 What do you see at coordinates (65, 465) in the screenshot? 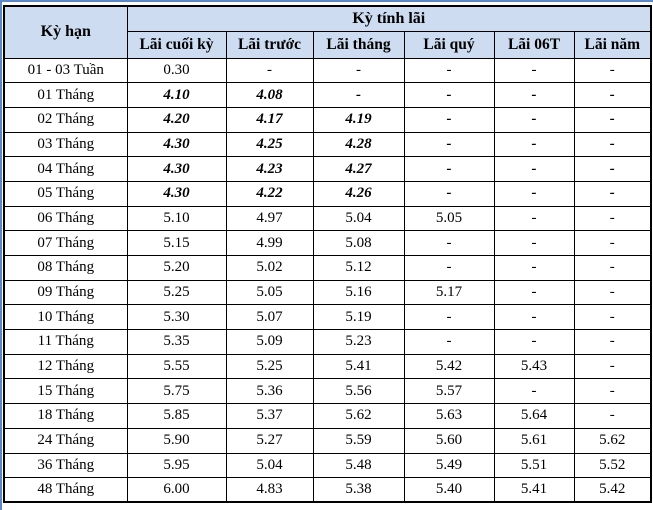
I see `term-cell: 36 Tháng` at bounding box center [65, 465].